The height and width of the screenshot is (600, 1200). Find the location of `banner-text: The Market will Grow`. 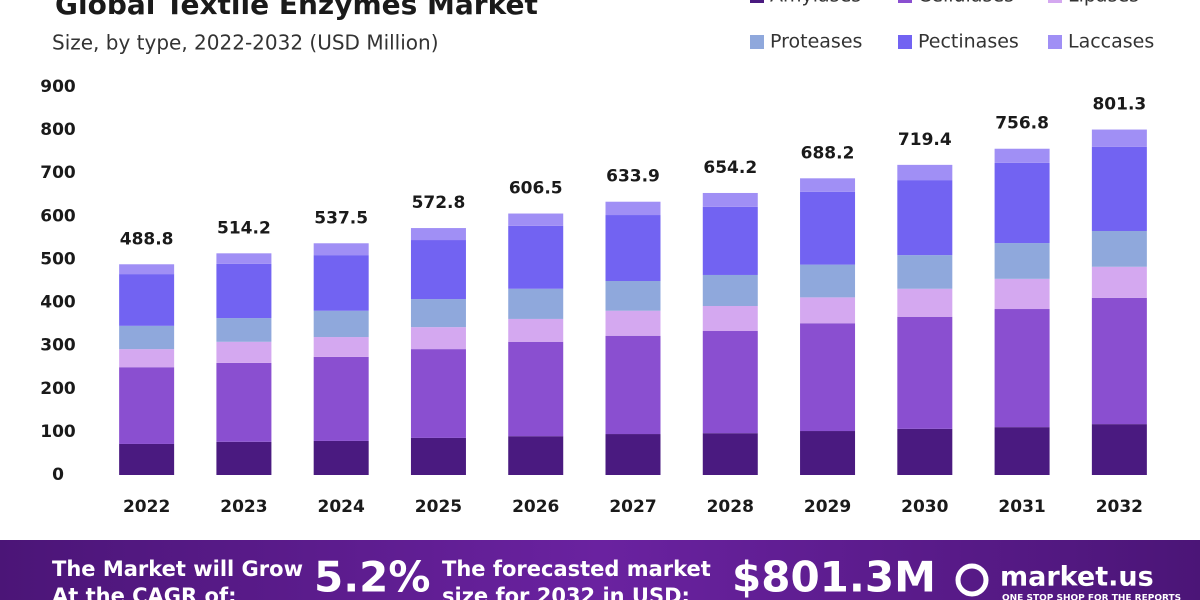

banner-text: The Market will Grow is located at coordinates (177, 569).